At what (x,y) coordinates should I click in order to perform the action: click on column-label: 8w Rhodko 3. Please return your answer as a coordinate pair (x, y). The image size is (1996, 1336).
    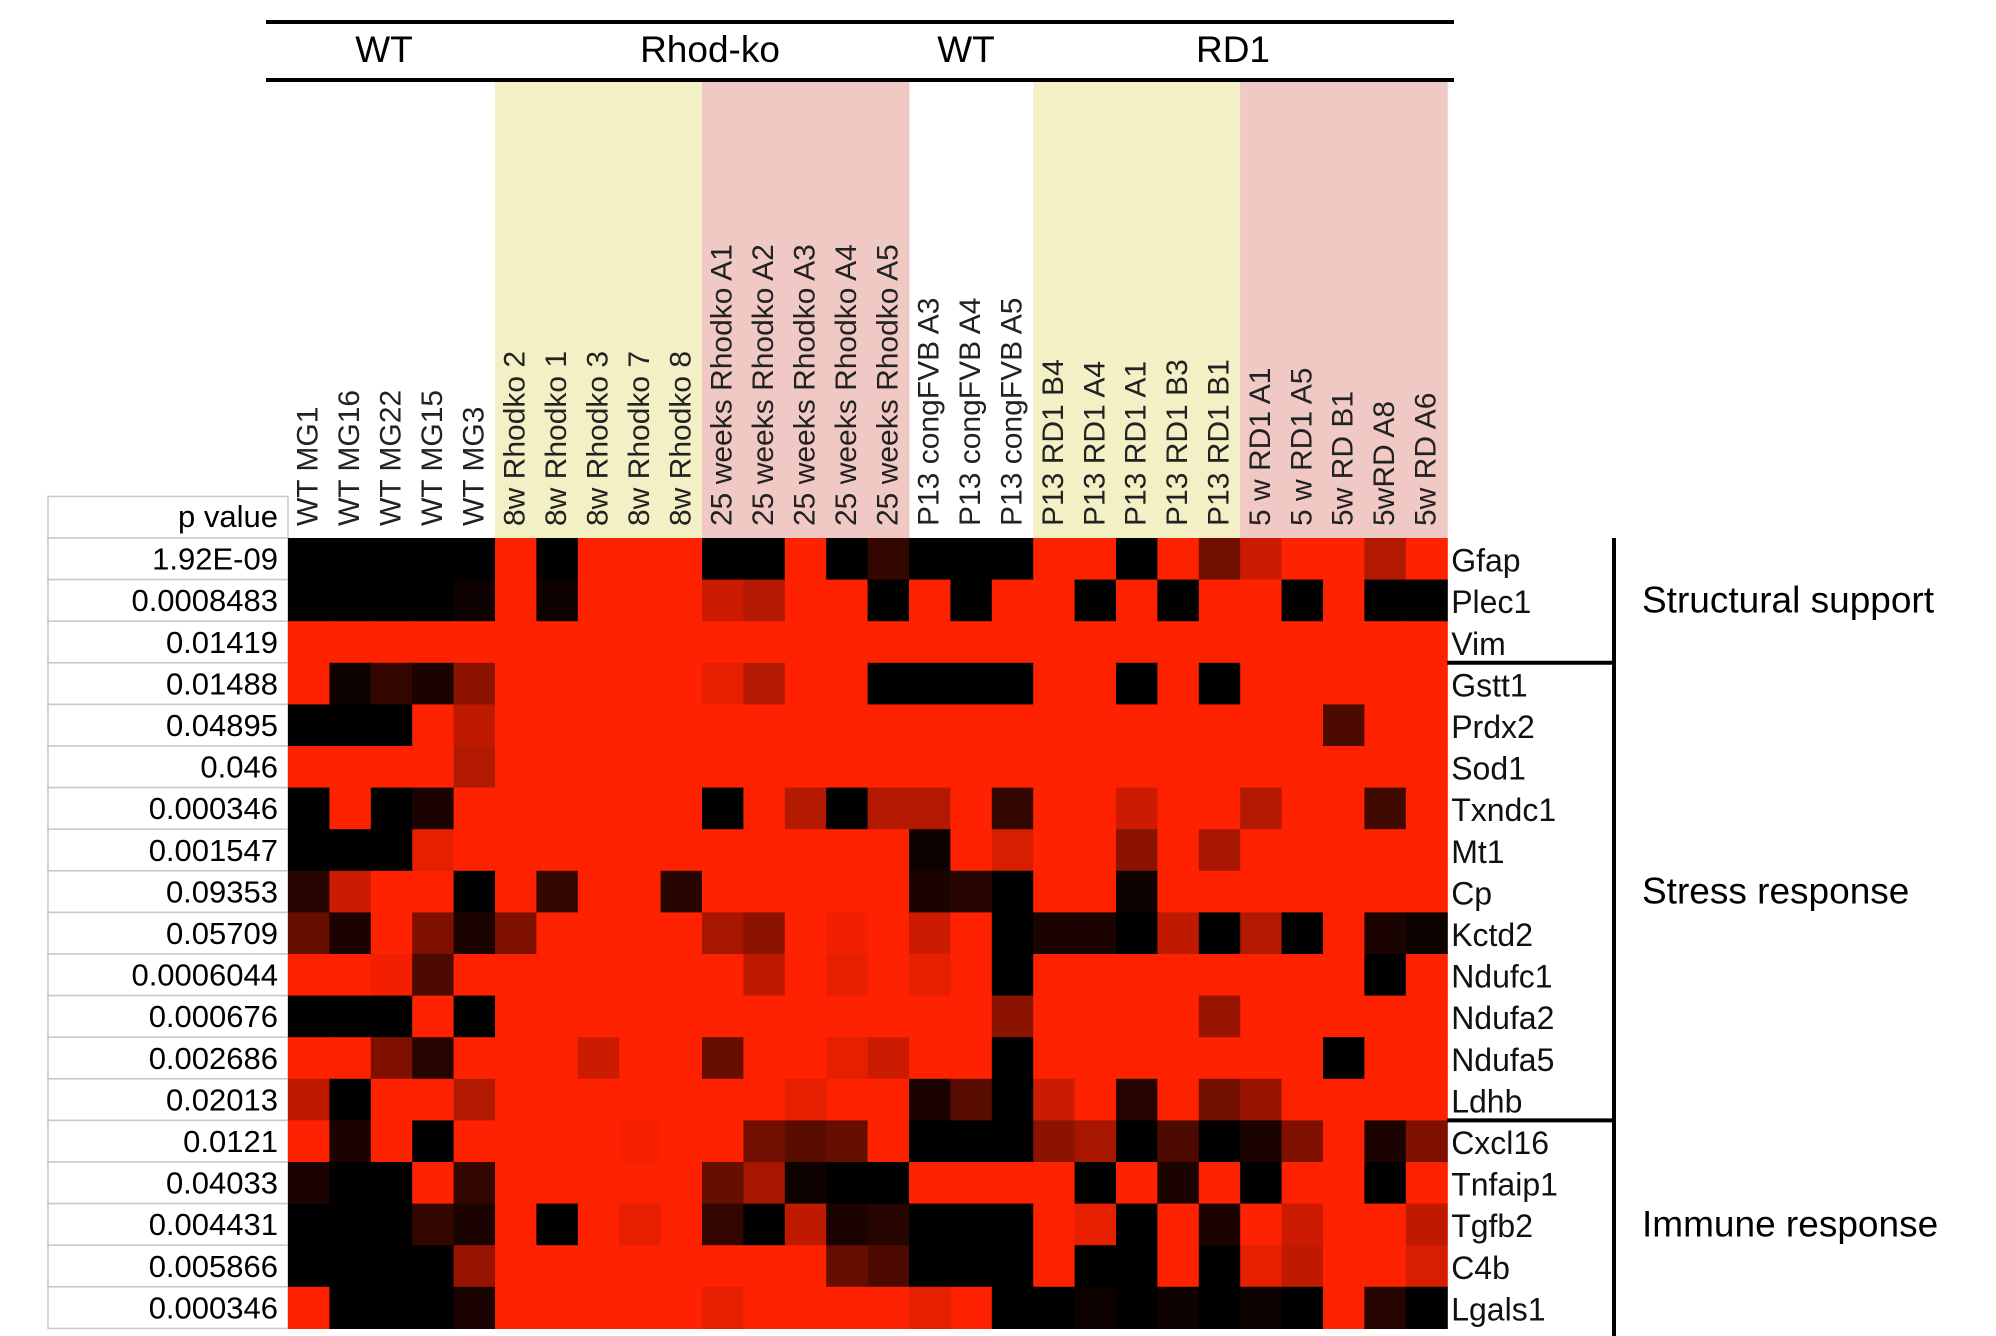
    Looking at the image, I should click on (598, 438).